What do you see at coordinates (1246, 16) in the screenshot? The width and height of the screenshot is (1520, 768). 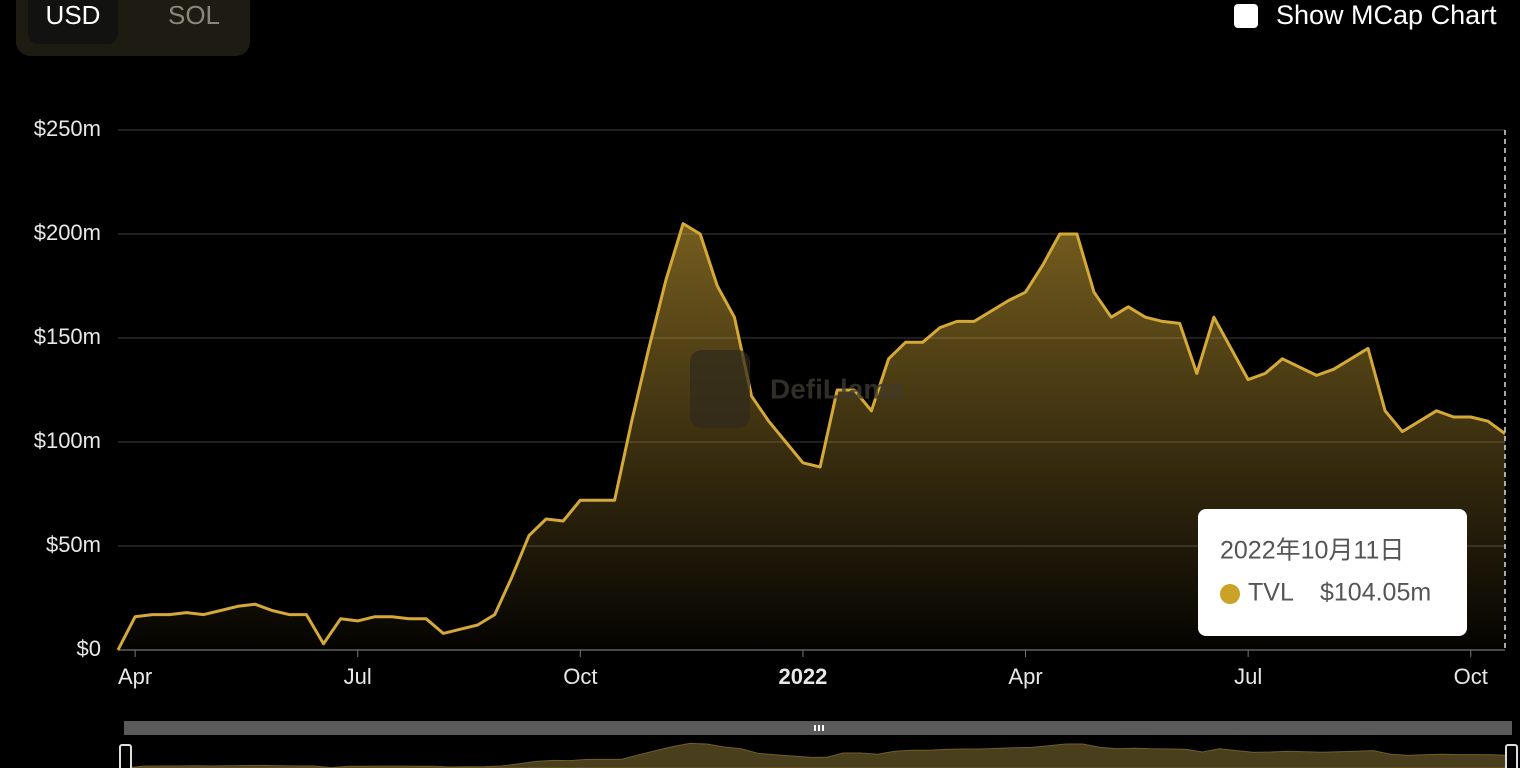 I see `checkbox` at bounding box center [1246, 16].